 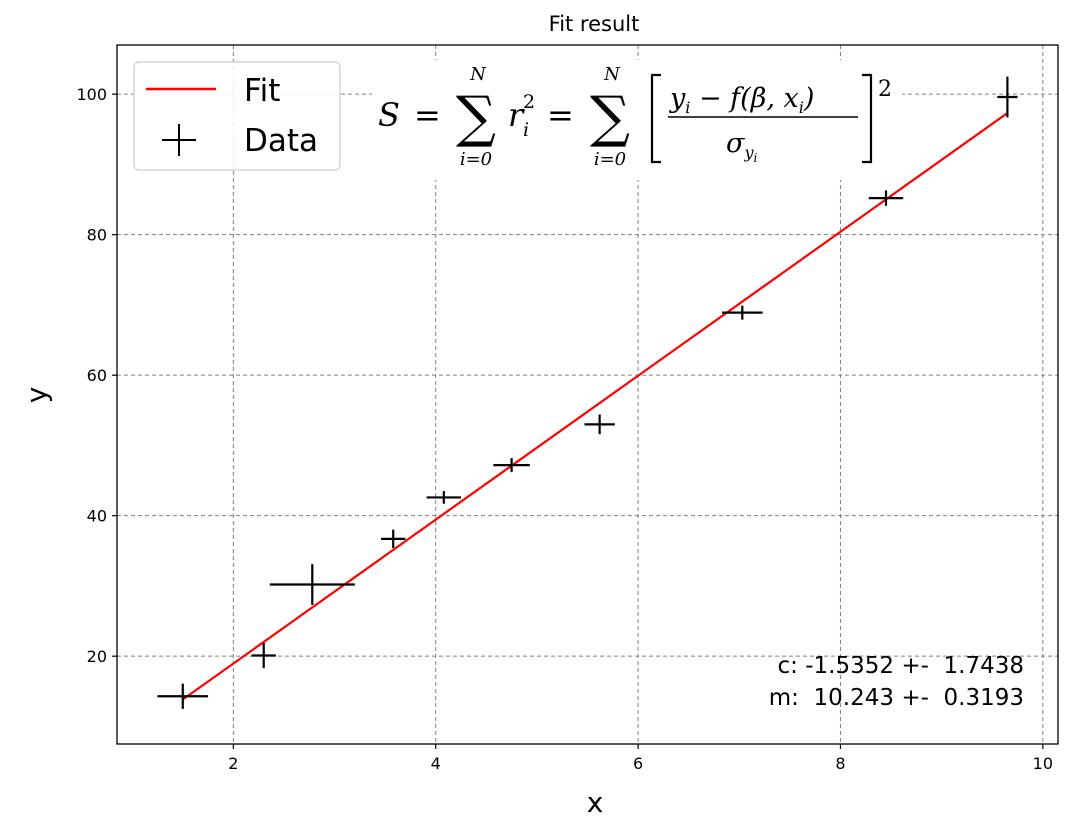 I want to click on residual-term: r, so click(x=516, y=115).